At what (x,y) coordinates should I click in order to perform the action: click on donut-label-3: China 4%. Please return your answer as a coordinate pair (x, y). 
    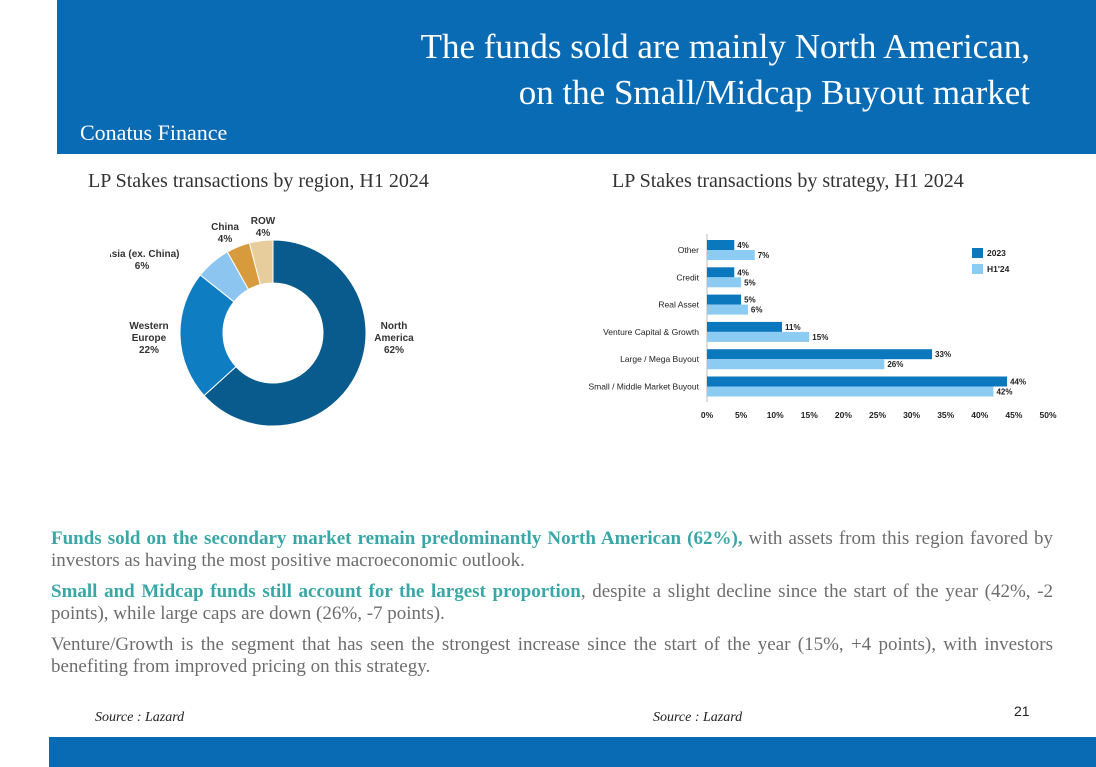
    Looking at the image, I should click on (225, 233).